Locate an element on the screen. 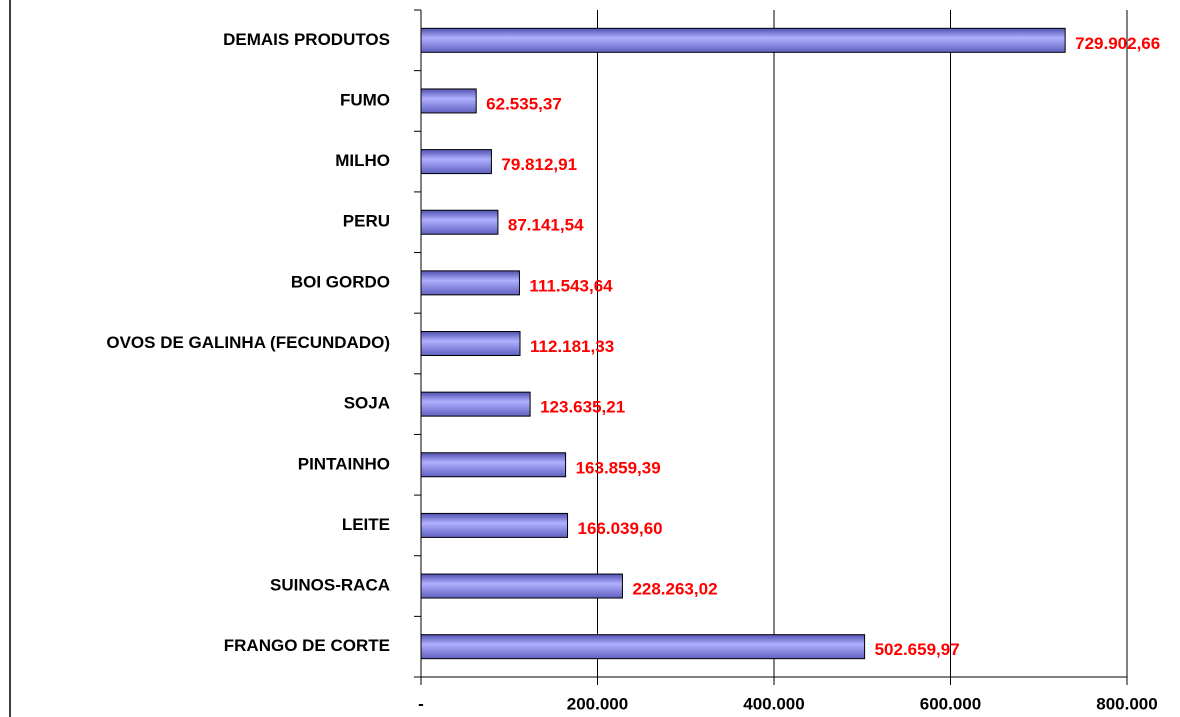 The width and height of the screenshot is (1180, 717). category-label: OVOS DE GALINHA (FECUNDADO) is located at coordinates (248, 342).